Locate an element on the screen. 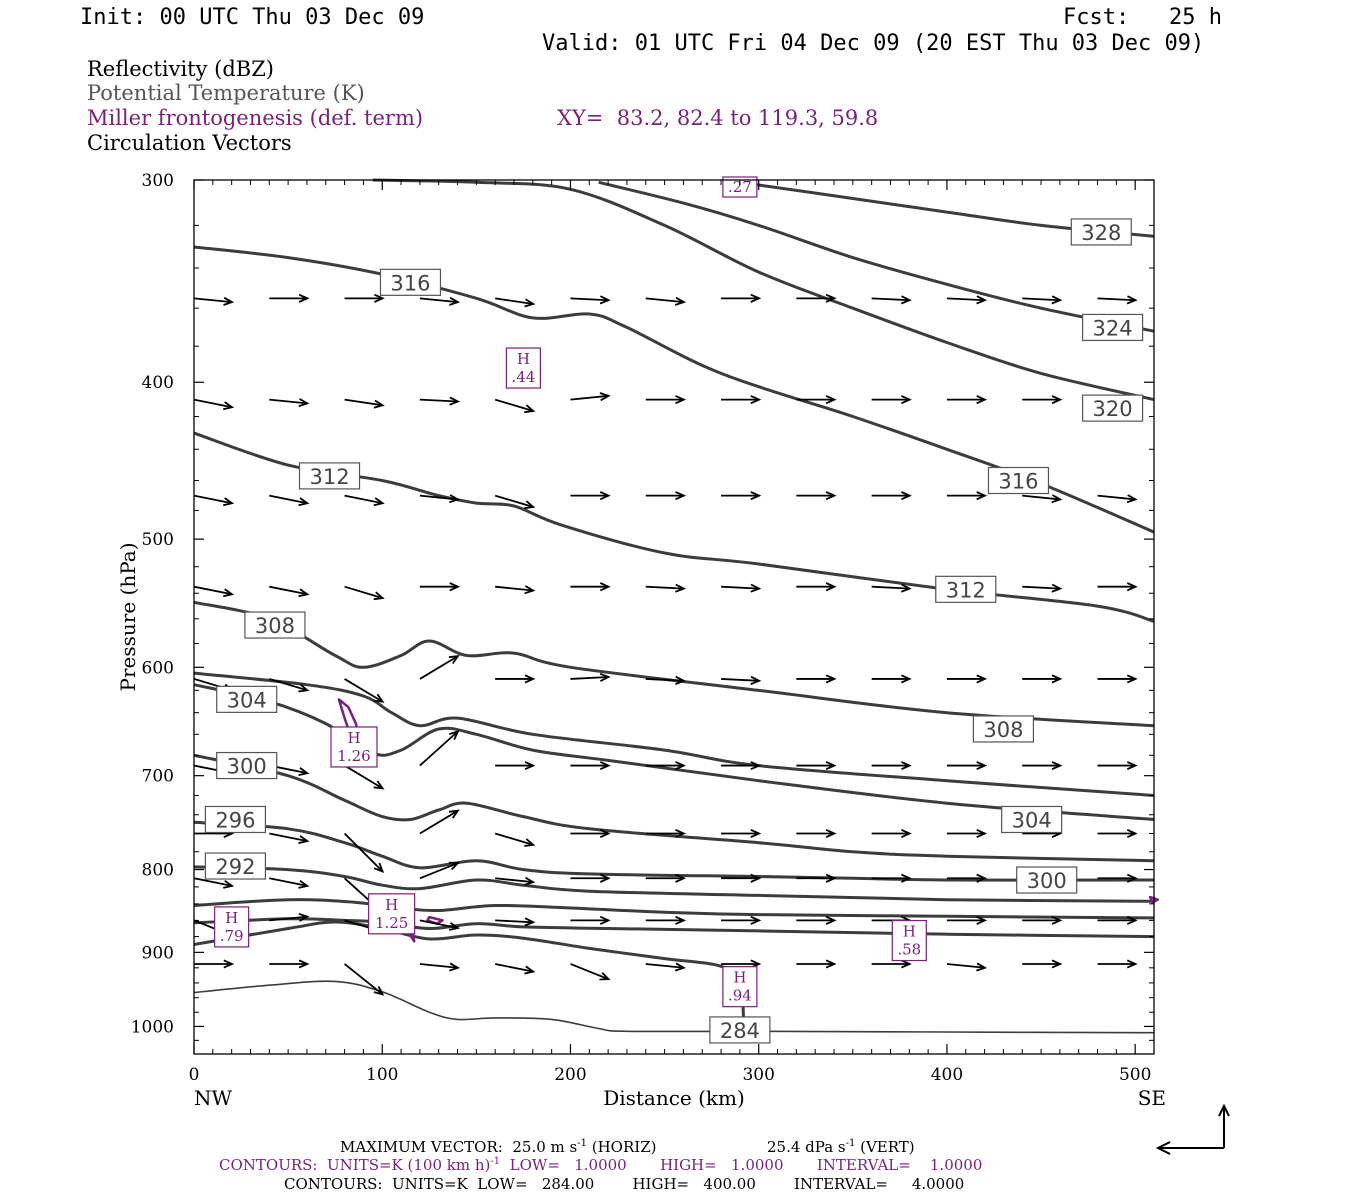 Image resolution: width=1350 pixels, height=1200 pixels. theta-contour-label: 312 is located at coordinates (329, 476).